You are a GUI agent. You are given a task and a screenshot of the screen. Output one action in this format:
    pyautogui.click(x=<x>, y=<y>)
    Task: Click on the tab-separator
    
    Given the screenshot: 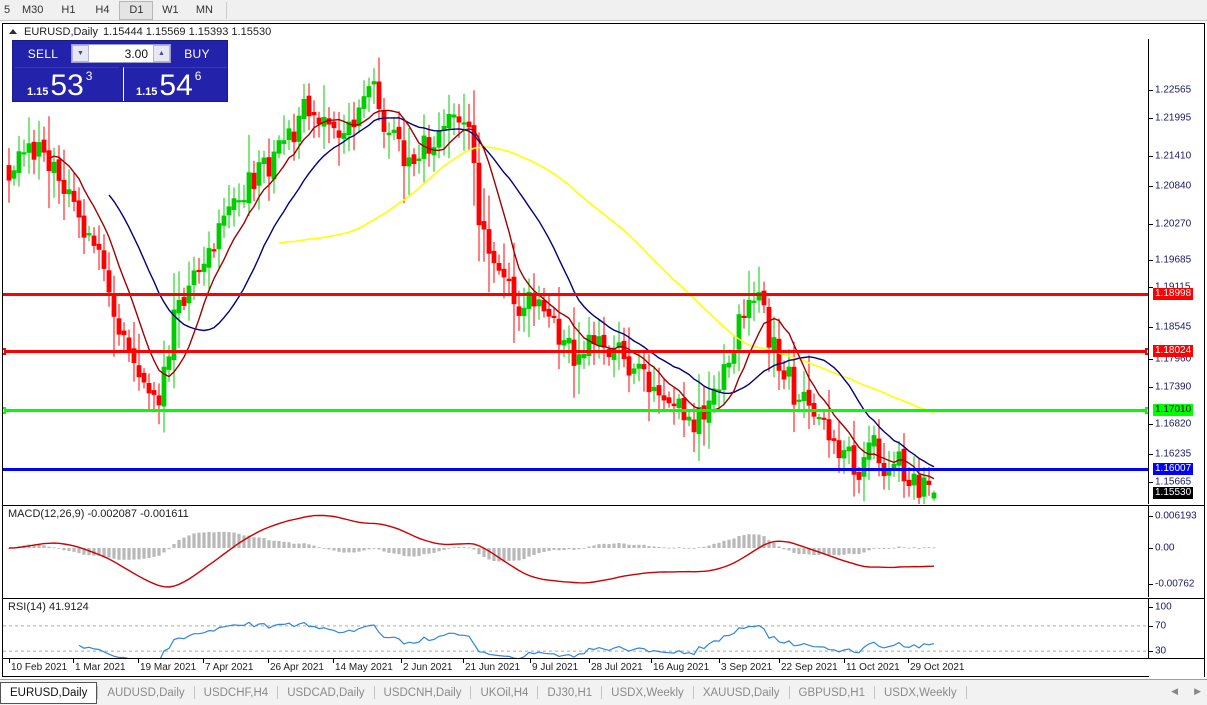 What is the action you would take?
    pyautogui.click(x=602, y=692)
    